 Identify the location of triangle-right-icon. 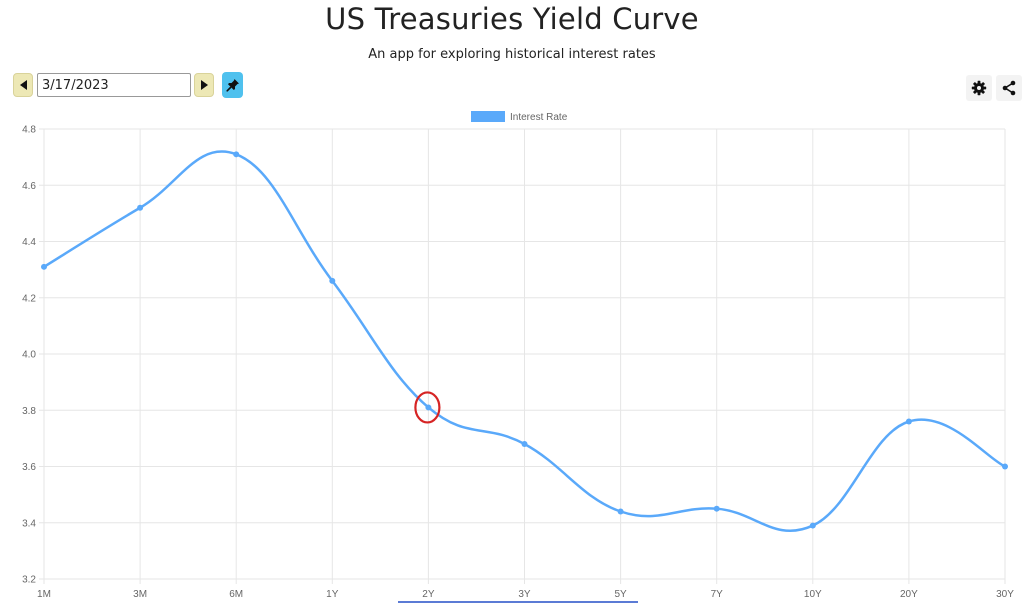
(204, 85).